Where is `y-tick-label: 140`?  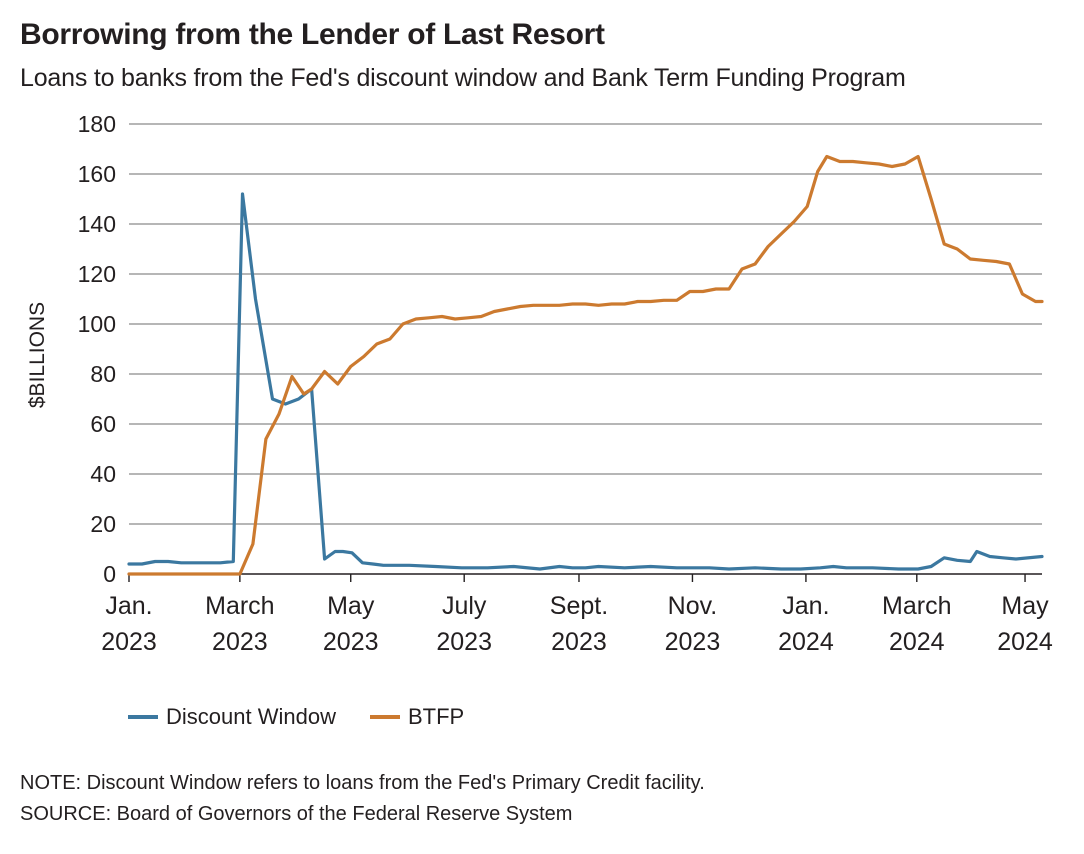 y-tick-label: 140 is located at coordinates (97, 224).